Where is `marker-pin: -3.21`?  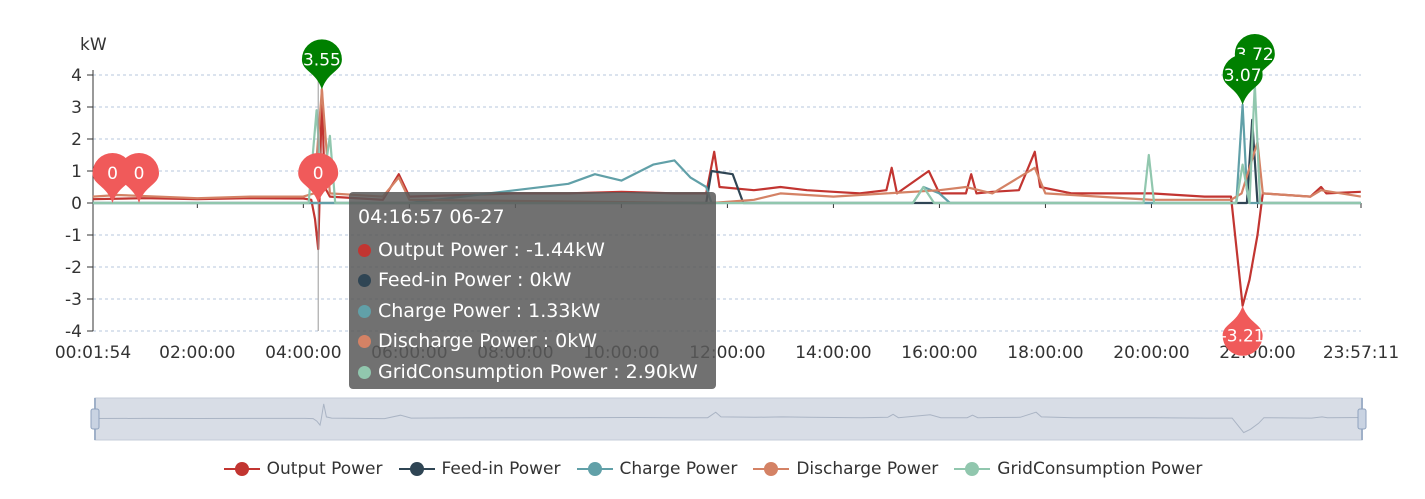 marker-pin: -3.21 is located at coordinates (1243, 330).